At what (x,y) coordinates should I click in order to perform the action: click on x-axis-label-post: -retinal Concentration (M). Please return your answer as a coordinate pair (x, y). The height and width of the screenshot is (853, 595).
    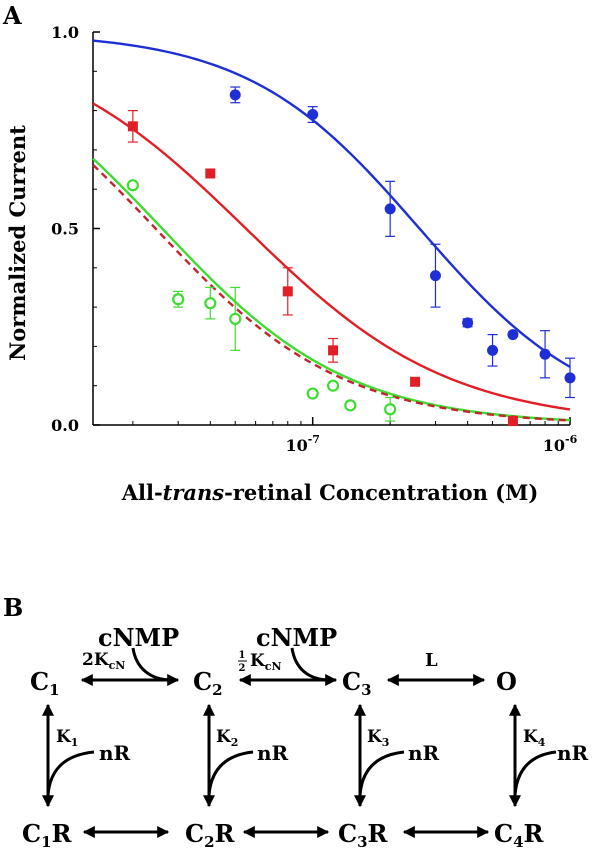
    Looking at the image, I should click on (381, 492).